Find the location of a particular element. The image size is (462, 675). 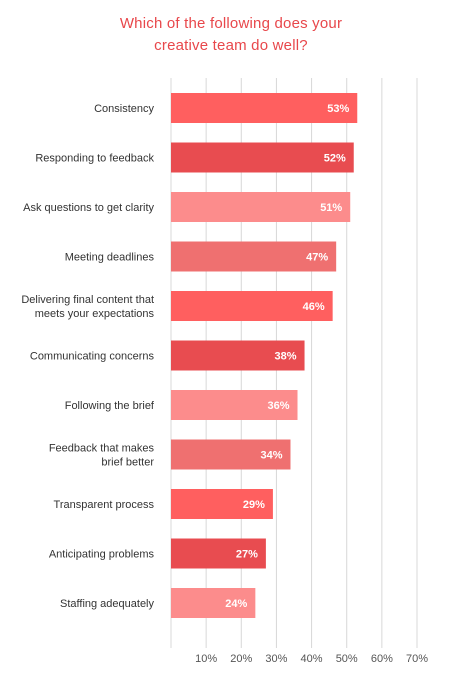

value-label-1: 53% is located at coordinates (338, 109).